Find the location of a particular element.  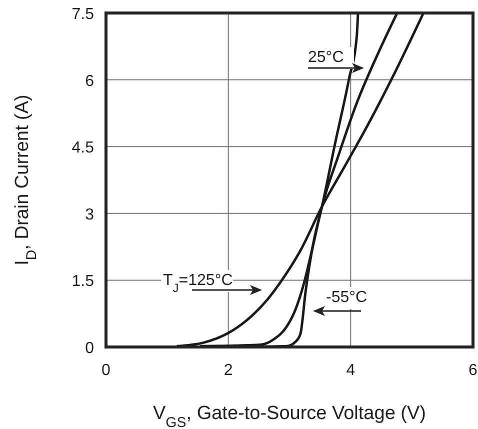

x-tick-label: 2 is located at coordinates (228, 370).